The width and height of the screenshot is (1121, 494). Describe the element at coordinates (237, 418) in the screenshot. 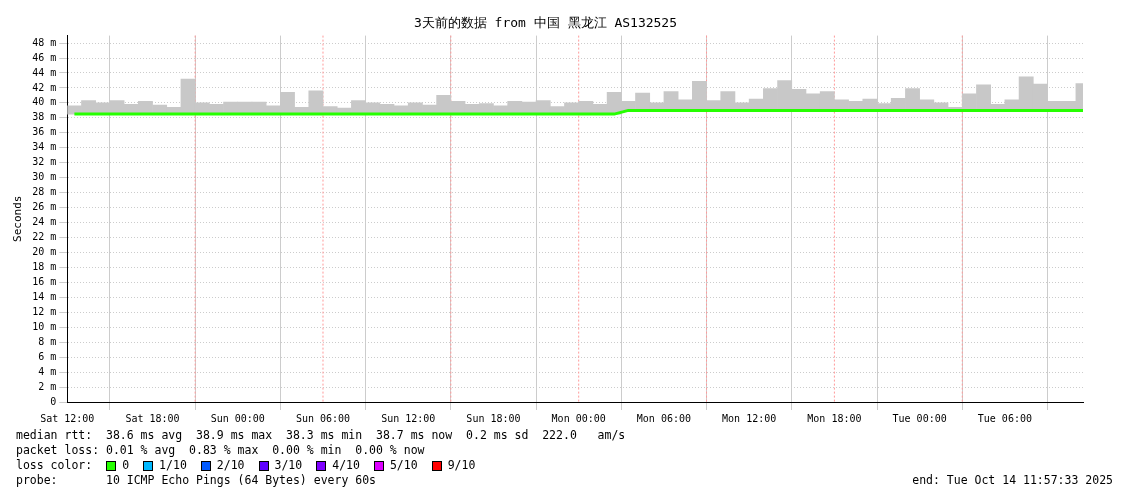

I see `x-tick-label: Sun 00:00` at that location.